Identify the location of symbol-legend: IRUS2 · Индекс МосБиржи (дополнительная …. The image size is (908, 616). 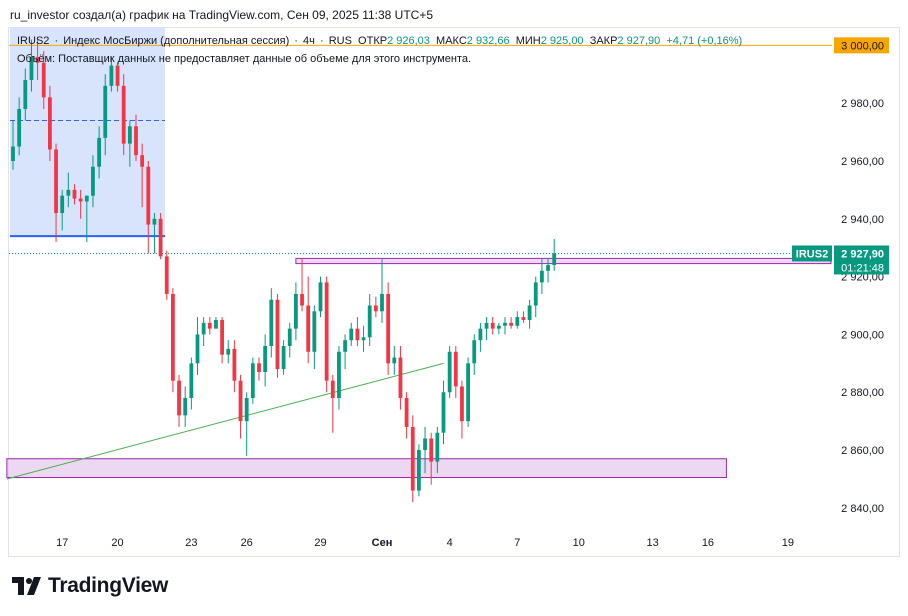
(380, 41).